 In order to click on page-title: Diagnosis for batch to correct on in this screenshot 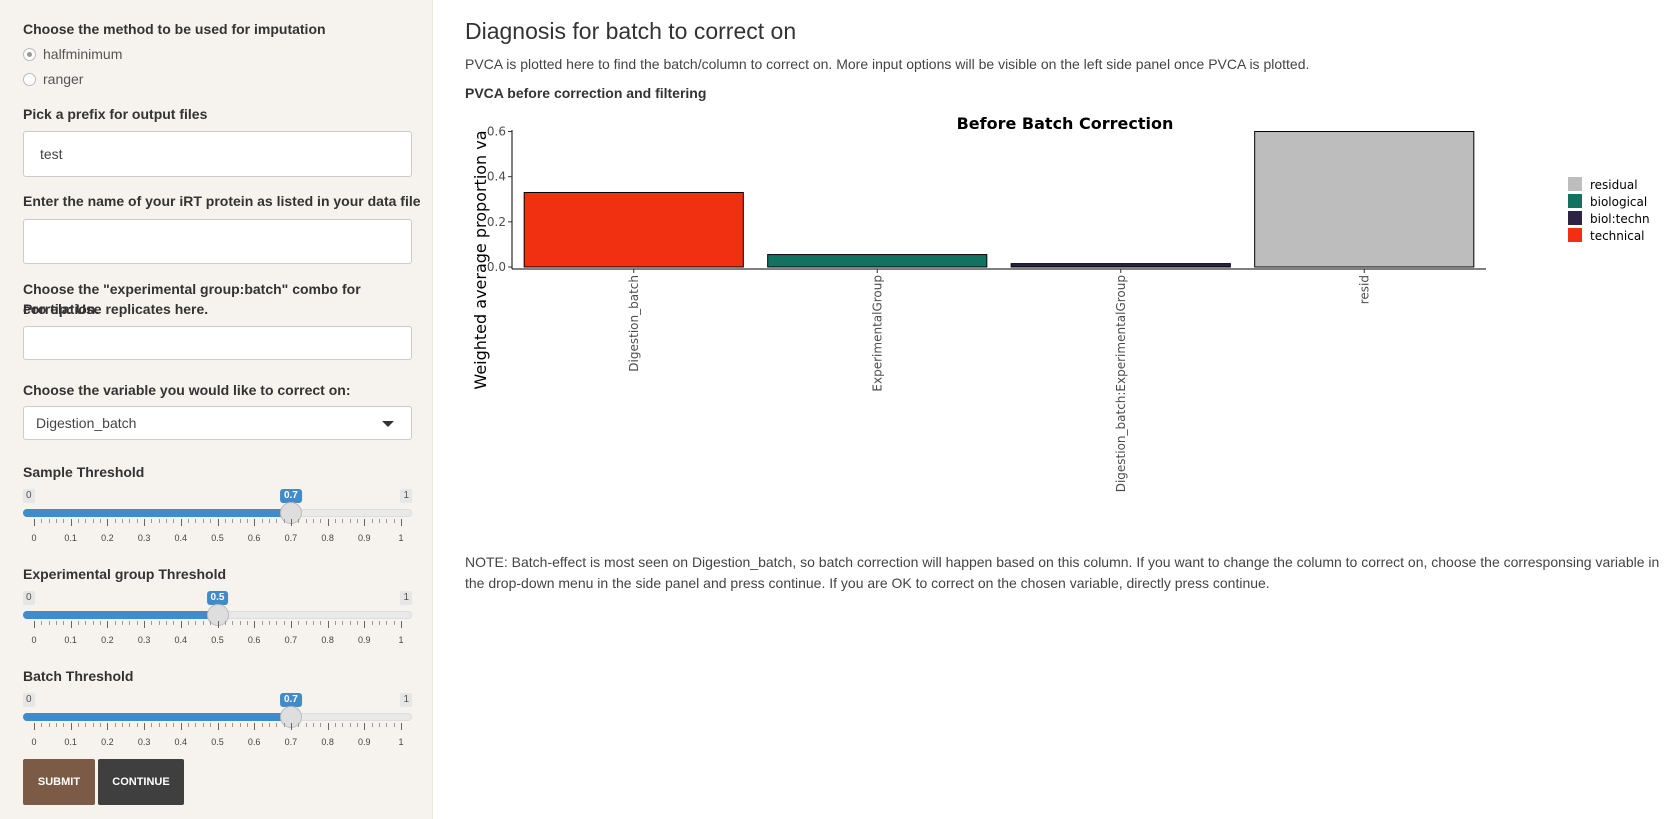, I will do `click(631, 31)`.